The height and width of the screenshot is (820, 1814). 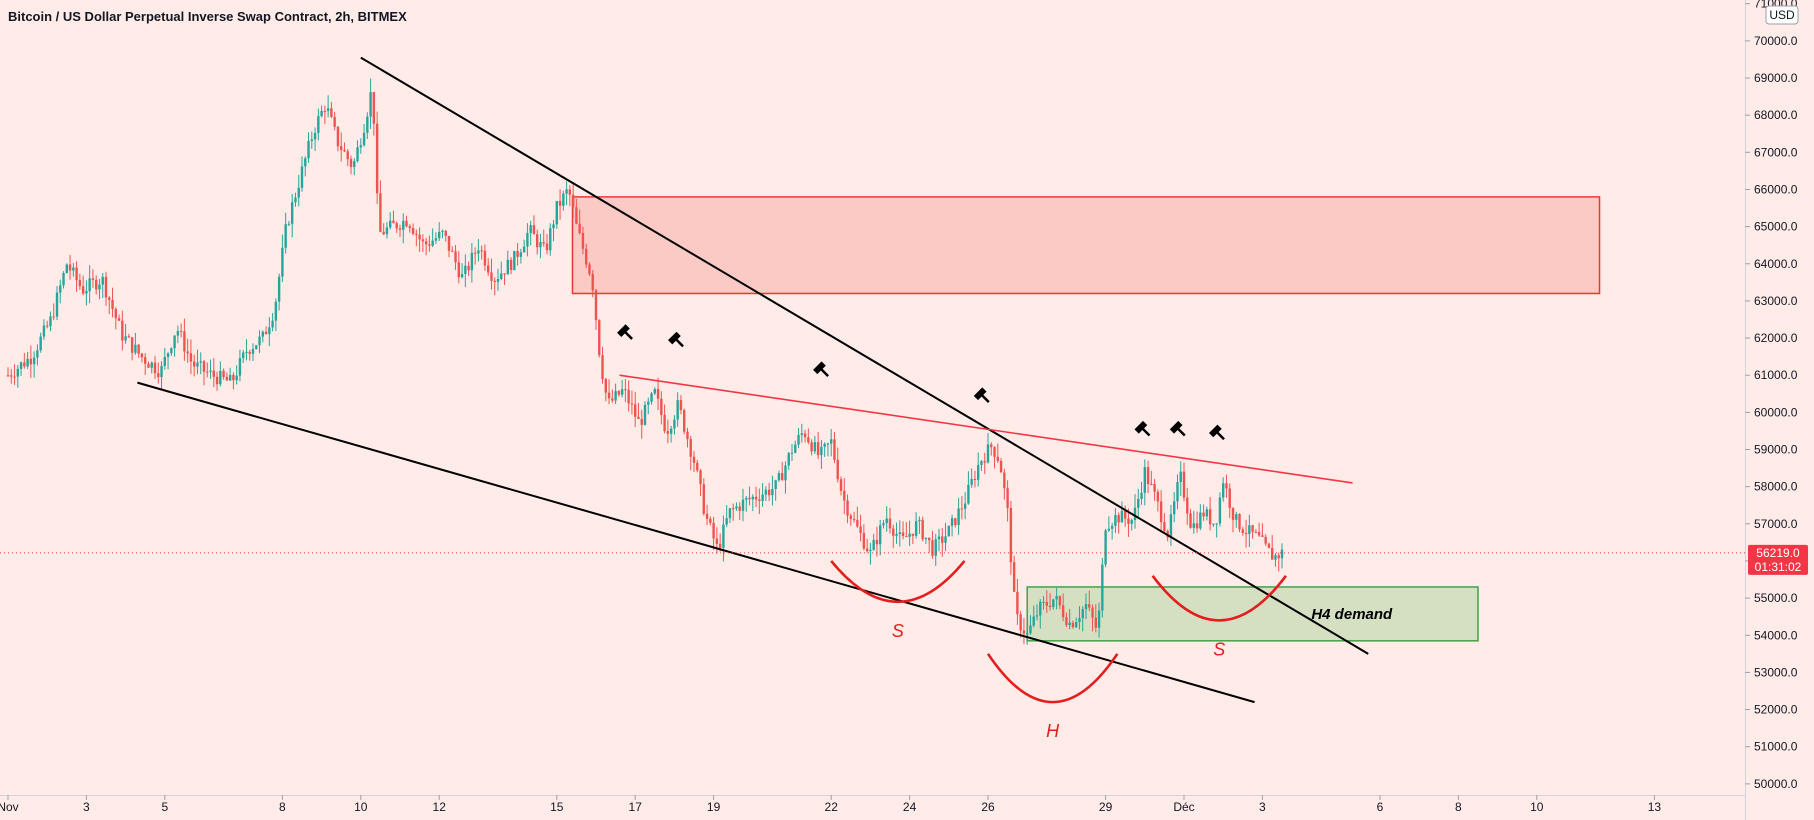 What do you see at coordinates (1776, 5) in the screenshot?
I see `price-tick-label: 71000.0` at bounding box center [1776, 5].